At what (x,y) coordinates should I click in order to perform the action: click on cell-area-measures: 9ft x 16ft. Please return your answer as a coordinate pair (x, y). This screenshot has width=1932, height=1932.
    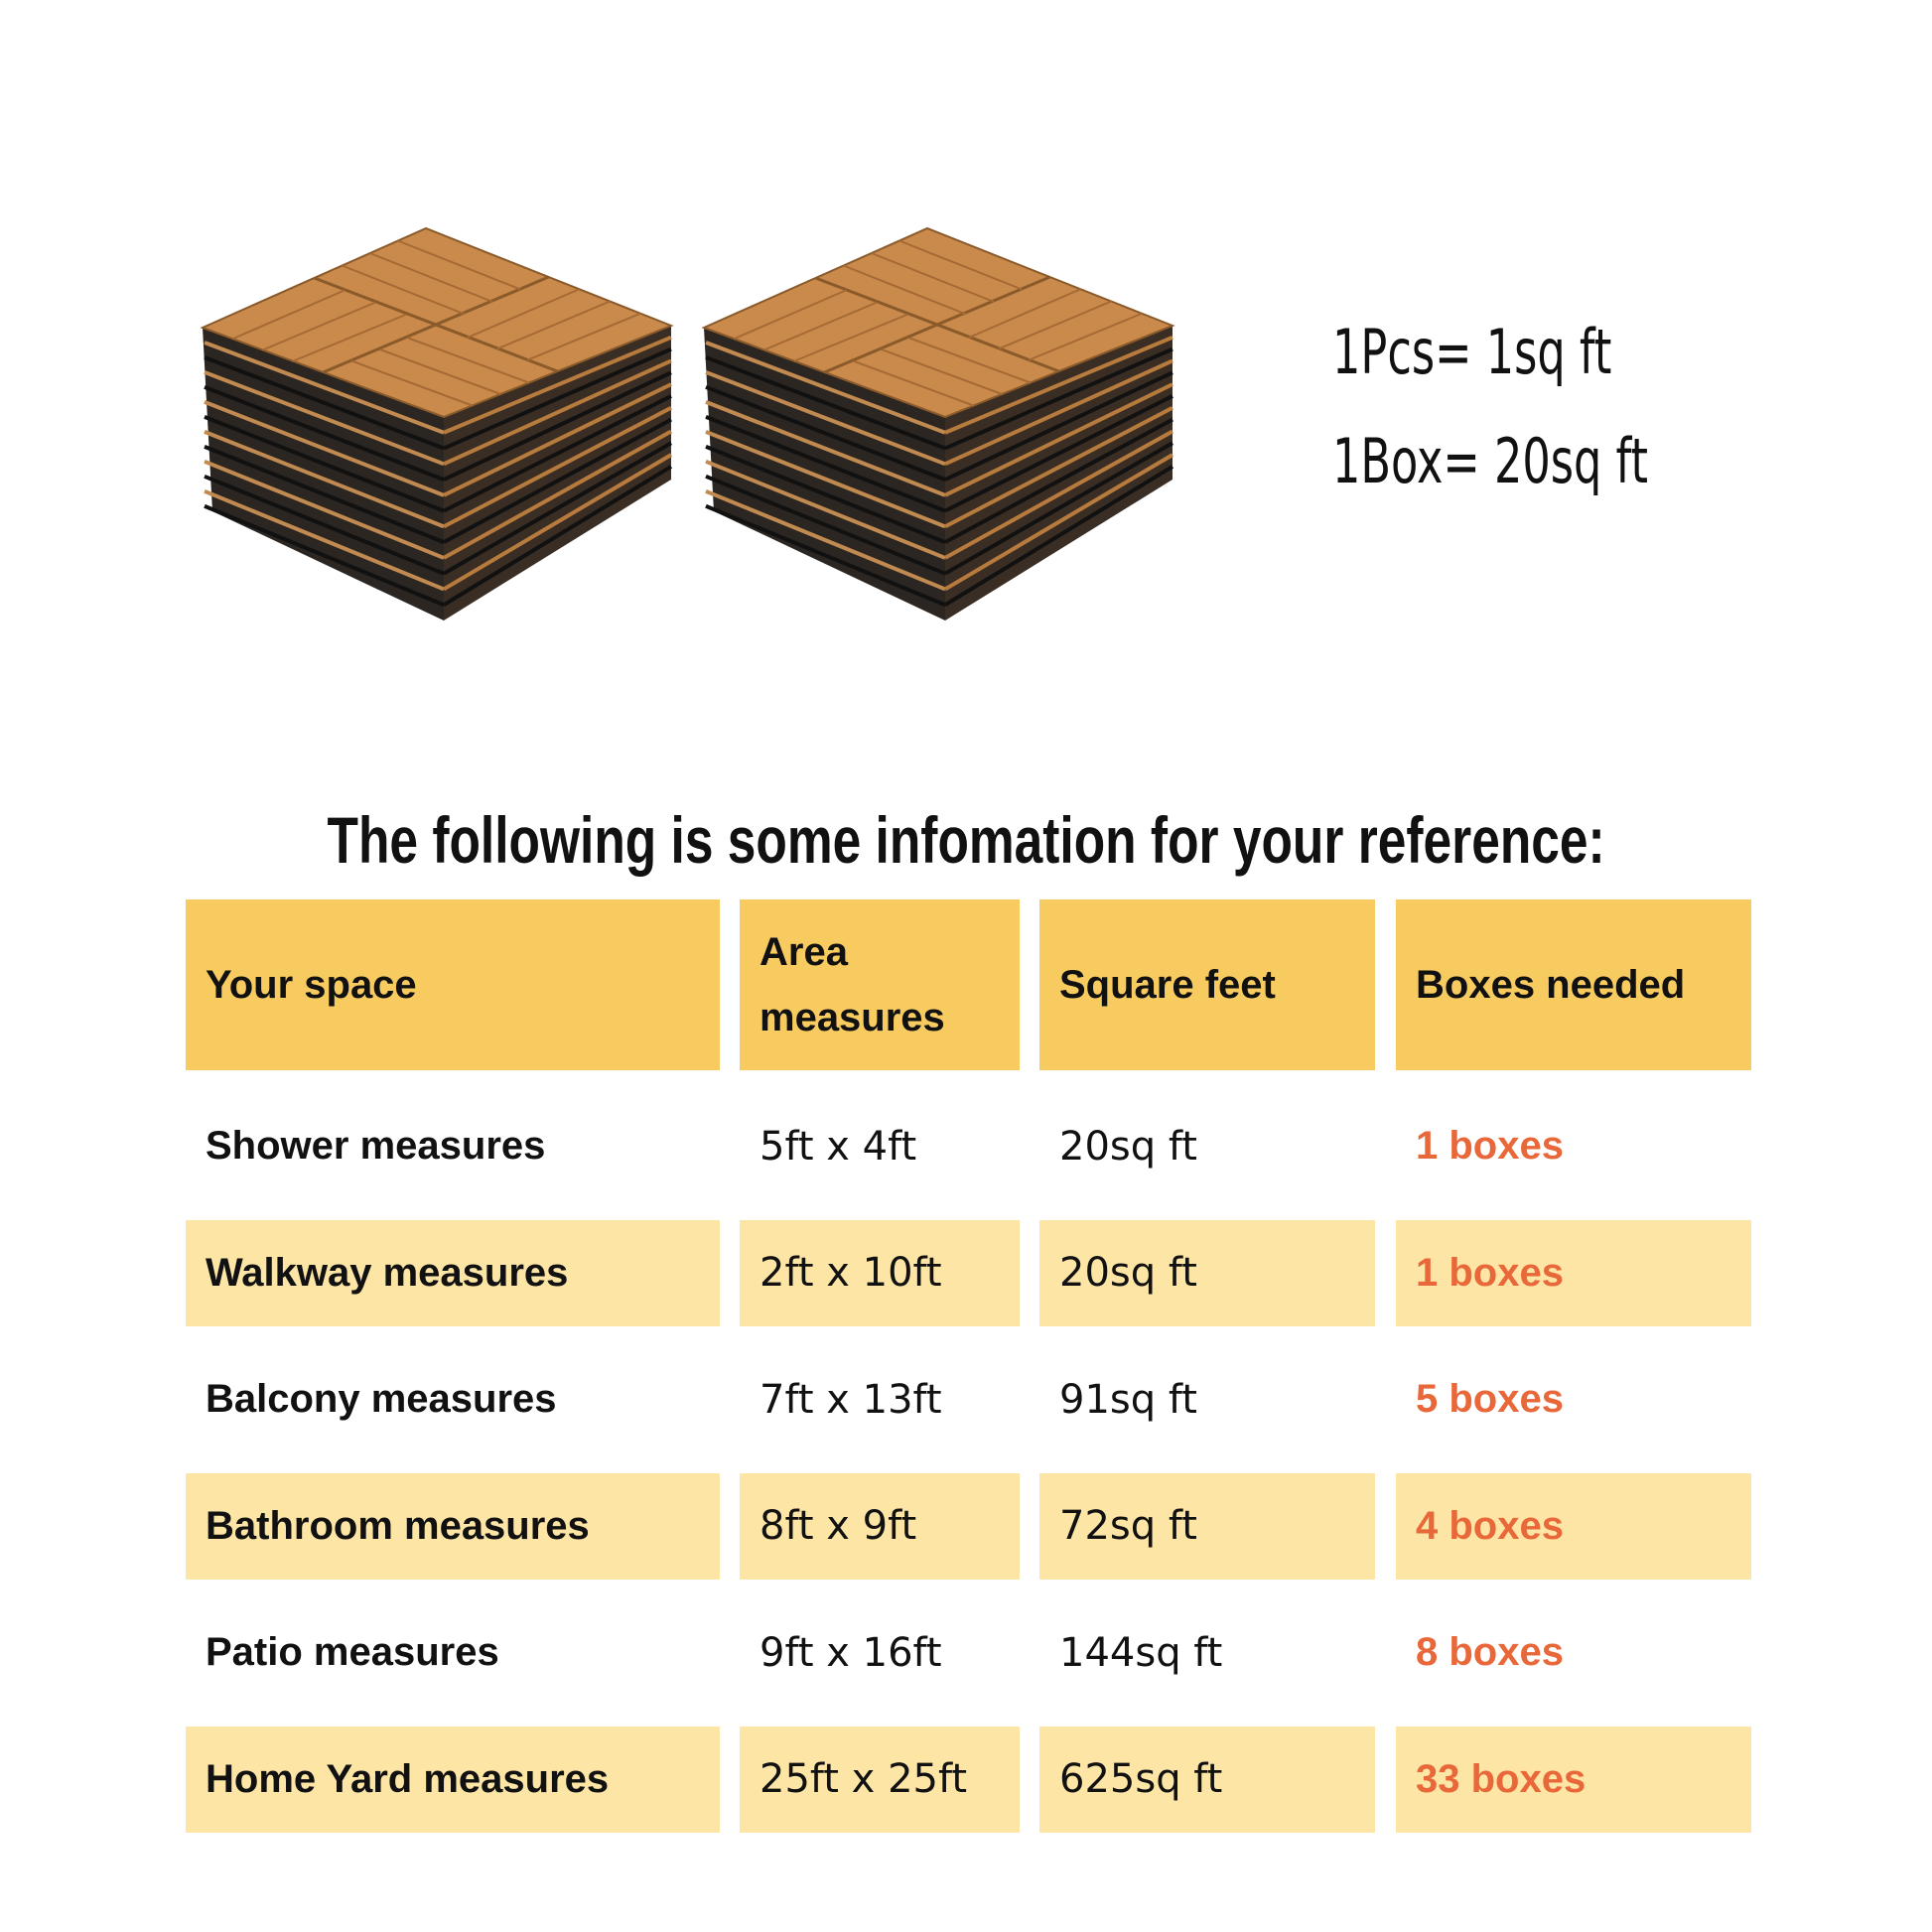
    Looking at the image, I should click on (850, 1653).